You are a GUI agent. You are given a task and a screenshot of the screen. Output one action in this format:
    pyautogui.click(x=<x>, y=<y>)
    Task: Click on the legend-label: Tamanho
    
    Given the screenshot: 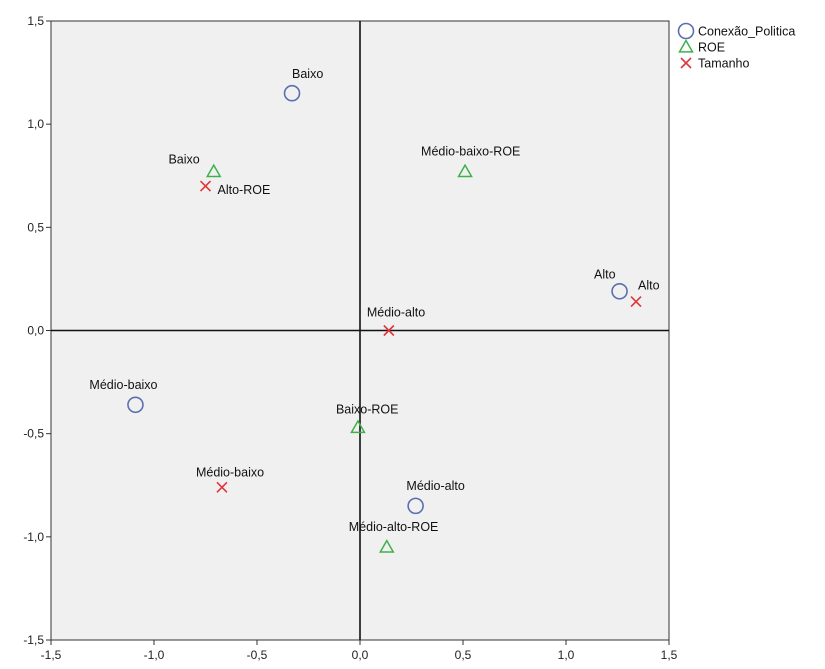 What is the action you would take?
    pyautogui.click(x=723, y=64)
    